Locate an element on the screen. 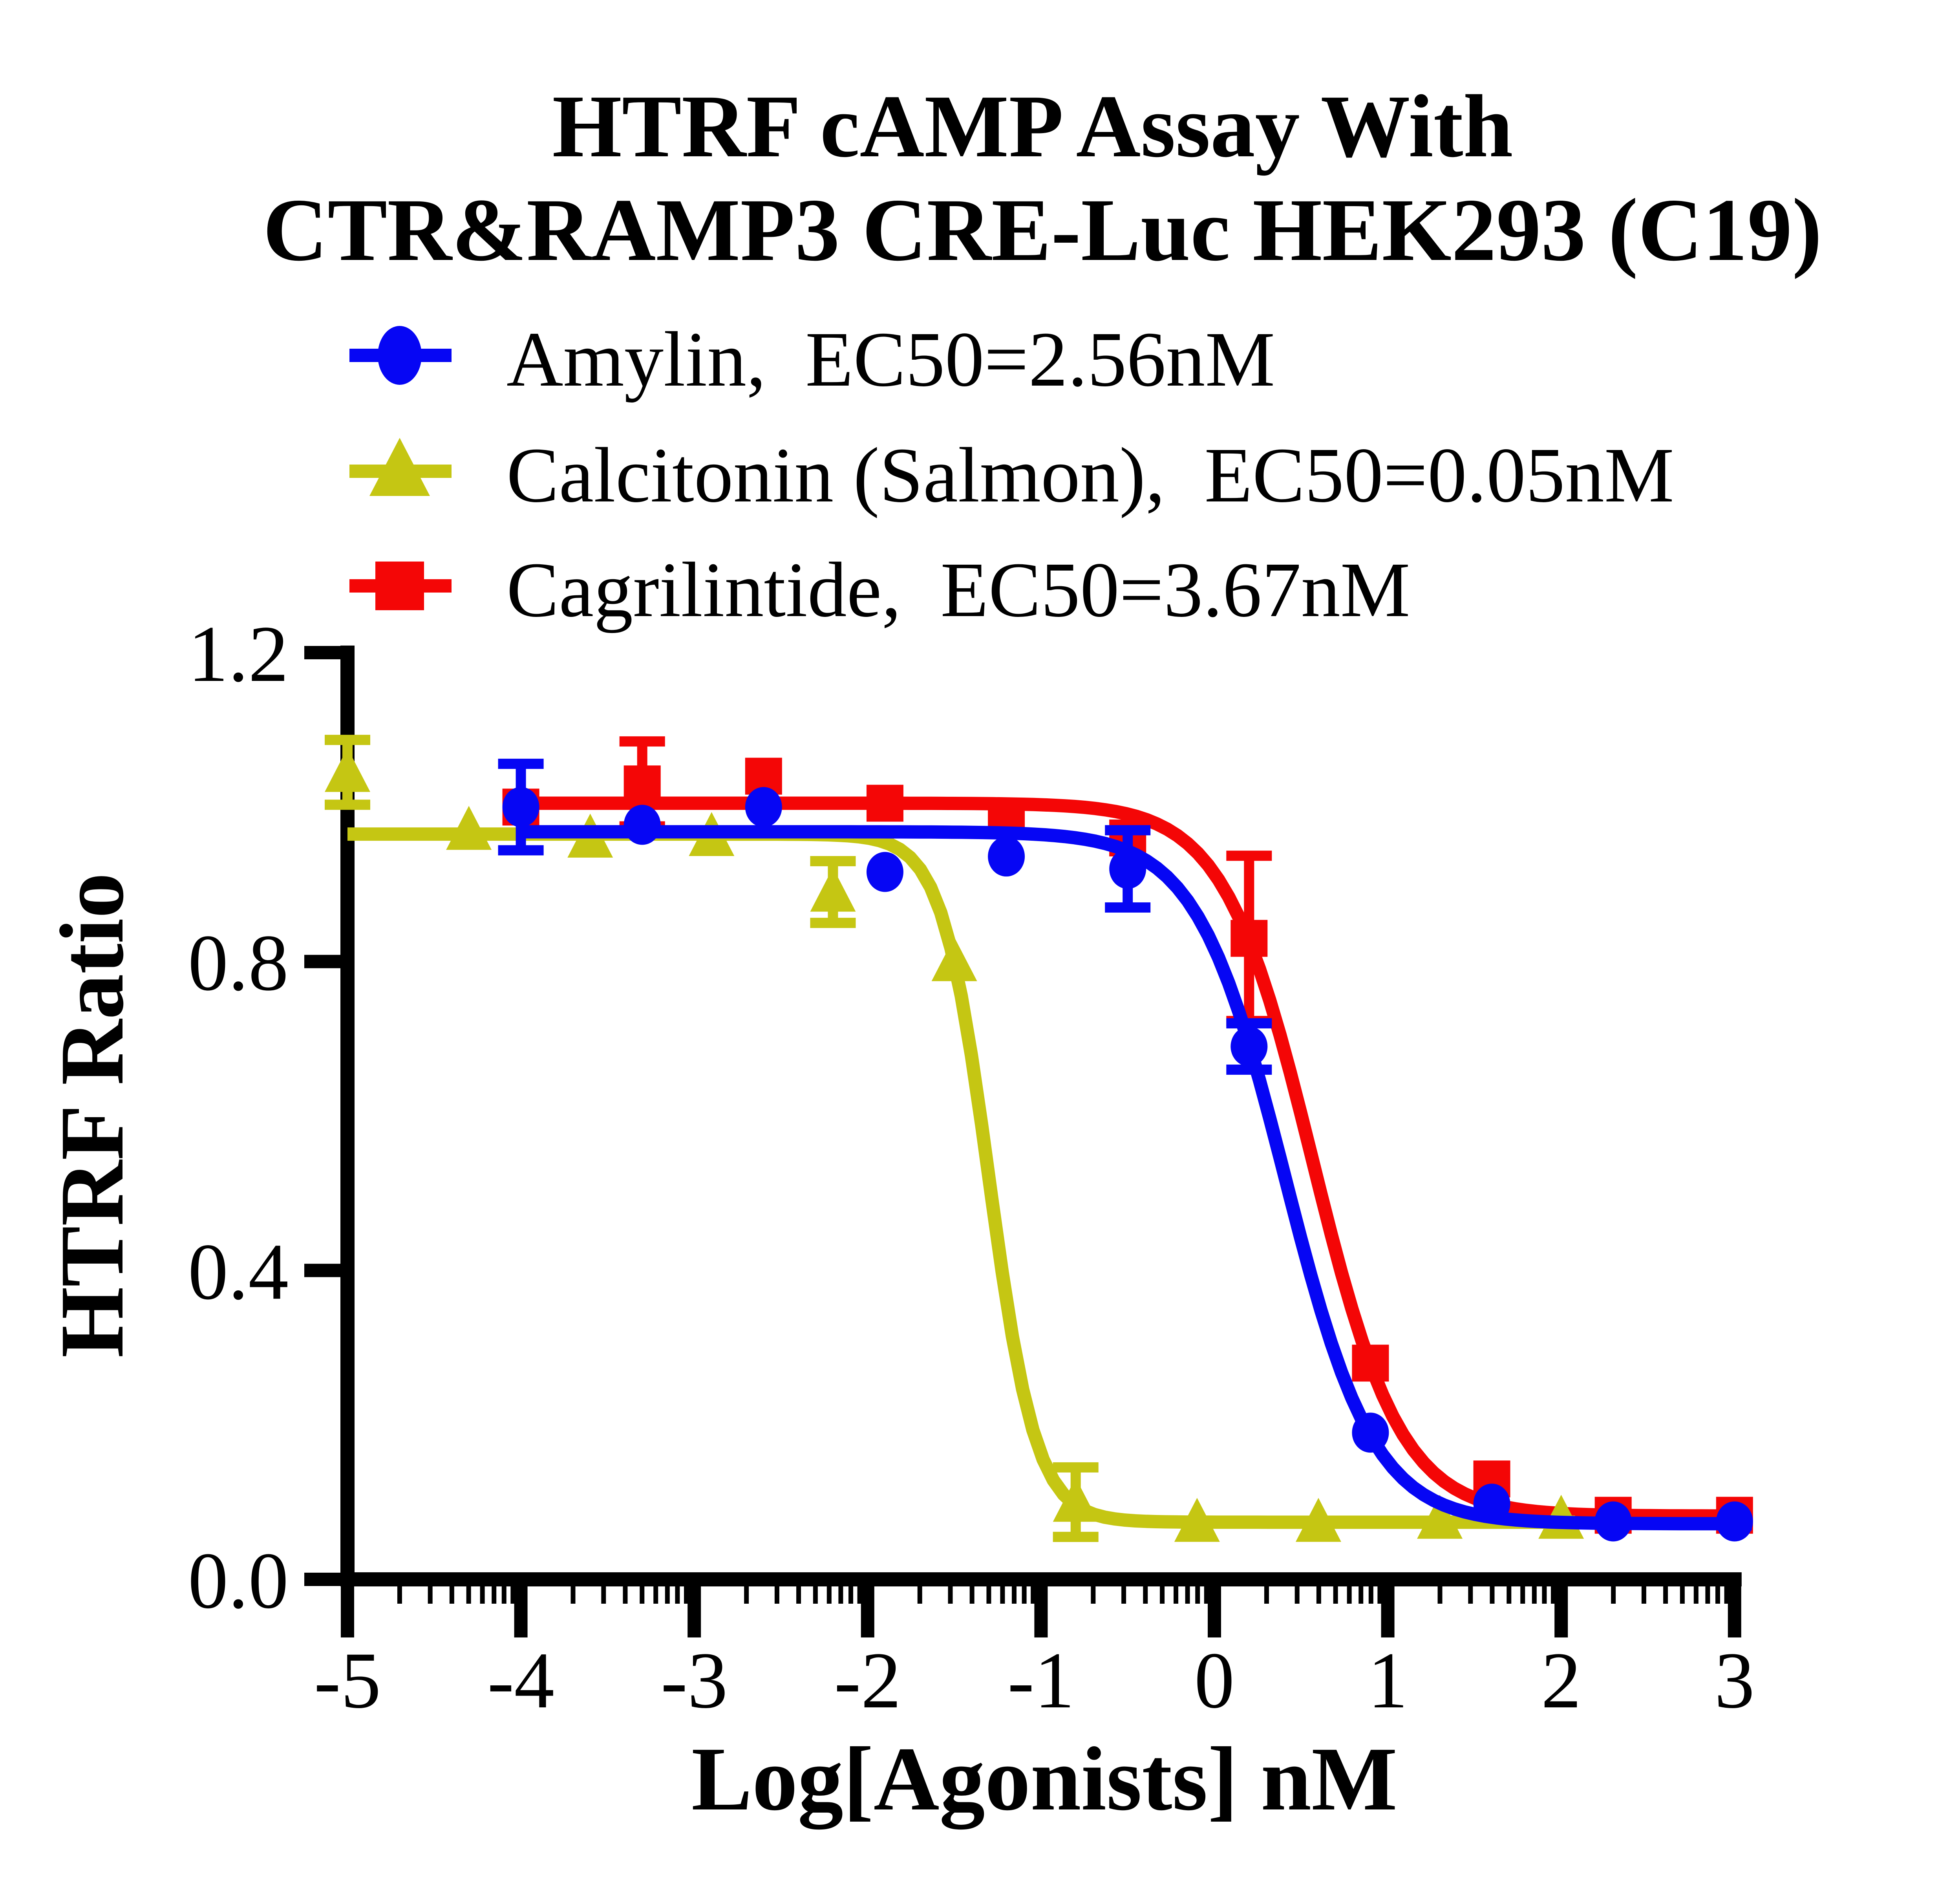  legend-item-calcitonin: Calcitonin (Salmon), EC50=0.05nM is located at coordinates (1011, 475).